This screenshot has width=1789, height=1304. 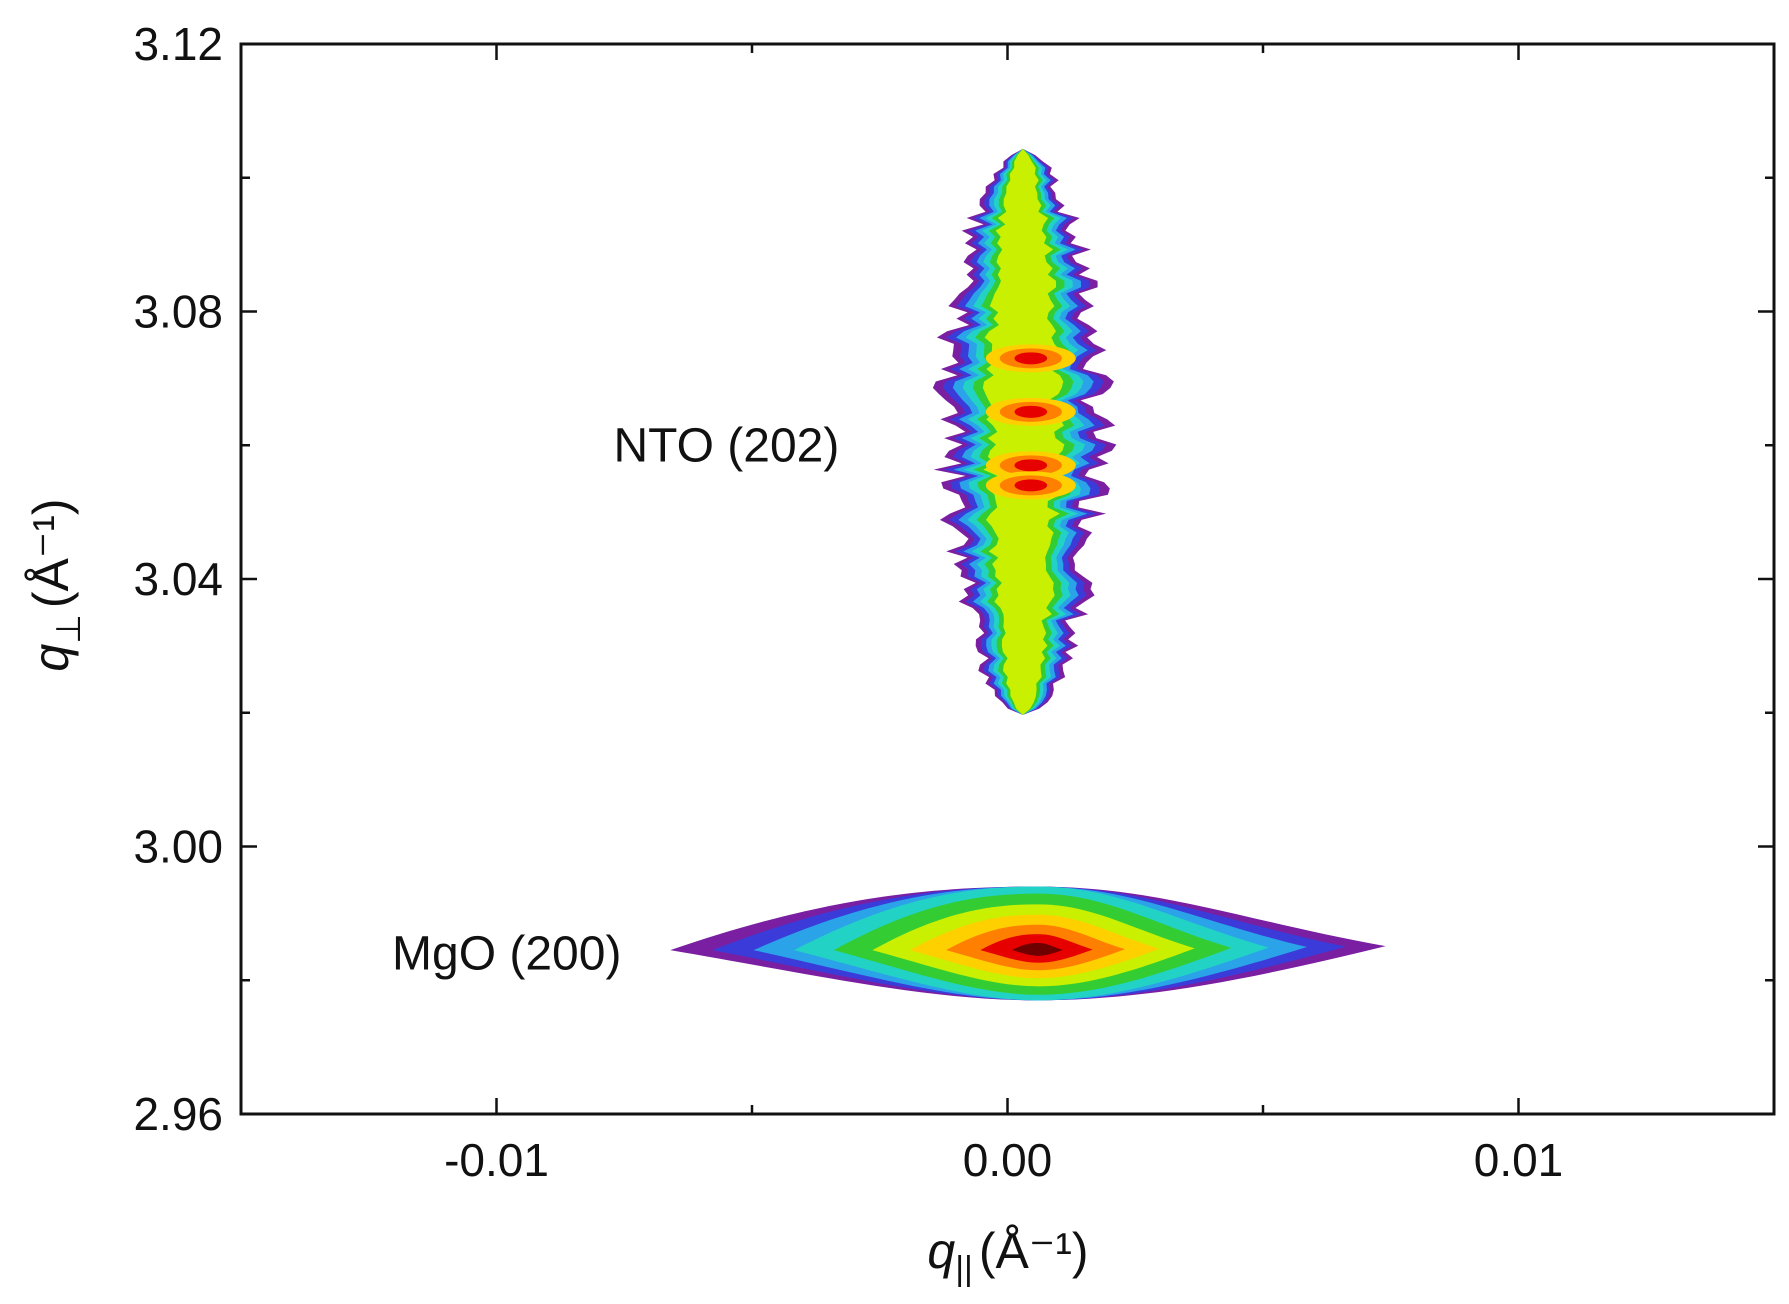 I want to click on y-tick-label: 2.96, so click(x=178, y=1114).